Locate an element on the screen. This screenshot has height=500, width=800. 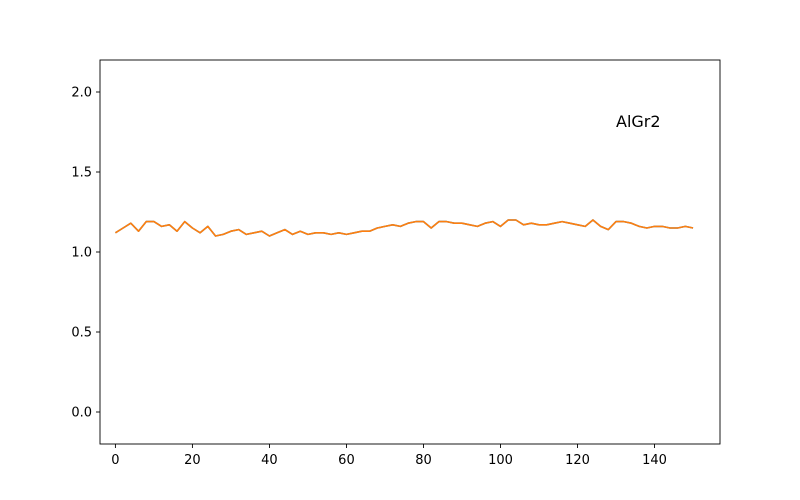
x-tick-label: 100 is located at coordinates (500, 460).